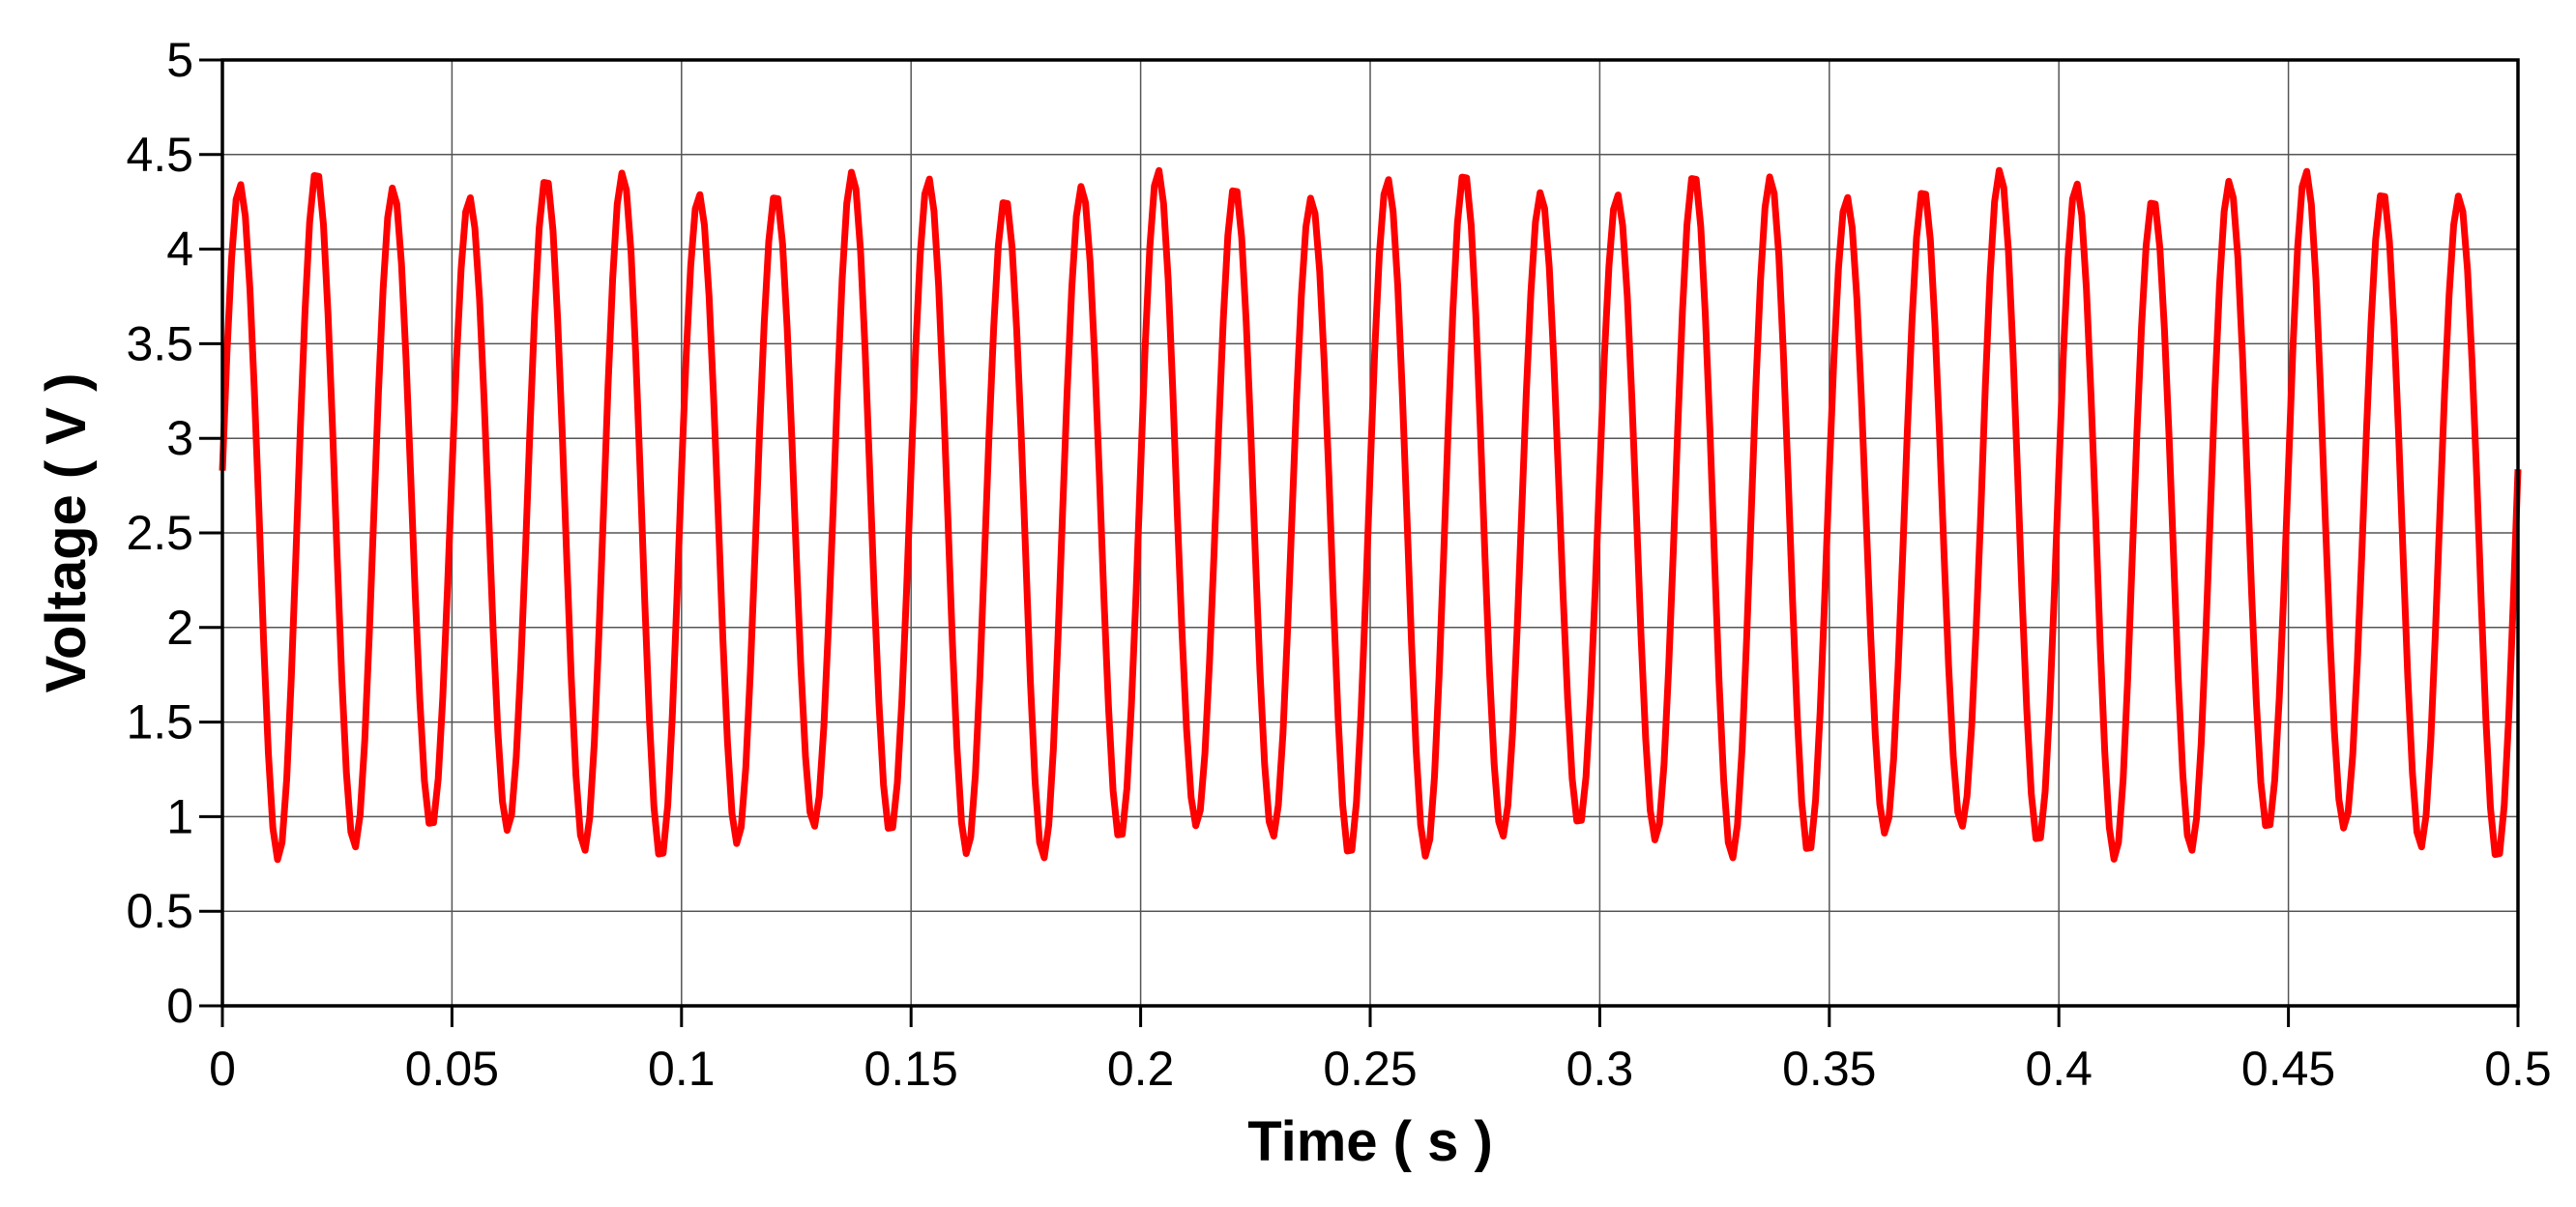 Image resolution: width=2576 pixels, height=1207 pixels. What do you see at coordinates (179, 438) in the screenshot?
I see `y-tick-label: 3` at bounding box center [179, 438].